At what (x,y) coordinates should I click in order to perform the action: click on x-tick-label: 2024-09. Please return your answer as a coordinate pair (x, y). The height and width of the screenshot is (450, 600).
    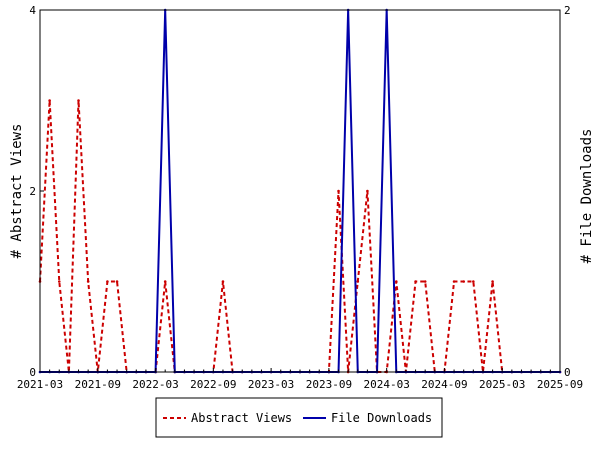
    Looking at the image, I should click on (444, 384).